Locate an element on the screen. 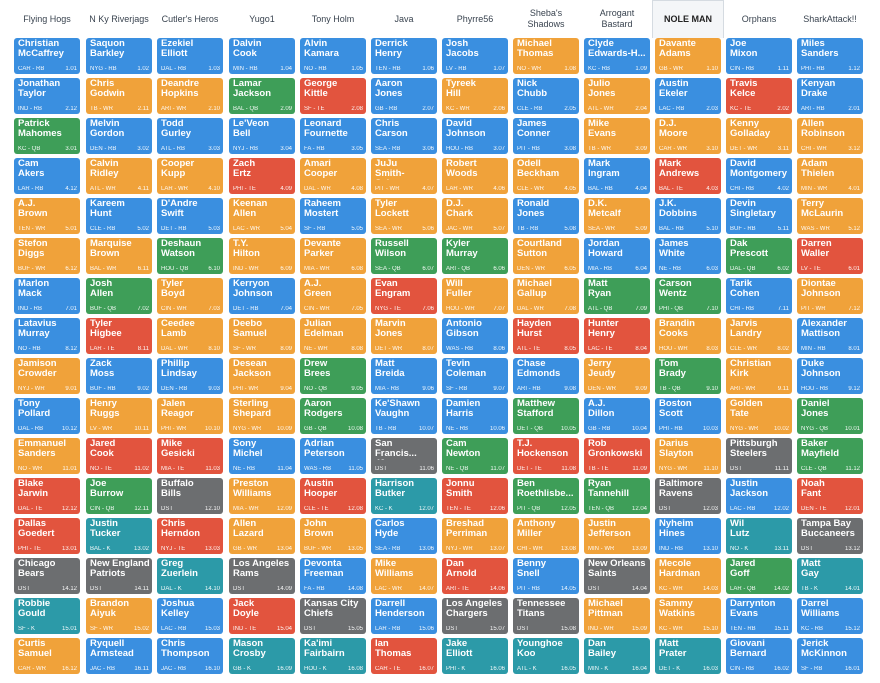 This screenshot has height=683, width=880. draft-pick-card: Cam Akers LAR - RB 4.12 is located at coordinates (47, 176).